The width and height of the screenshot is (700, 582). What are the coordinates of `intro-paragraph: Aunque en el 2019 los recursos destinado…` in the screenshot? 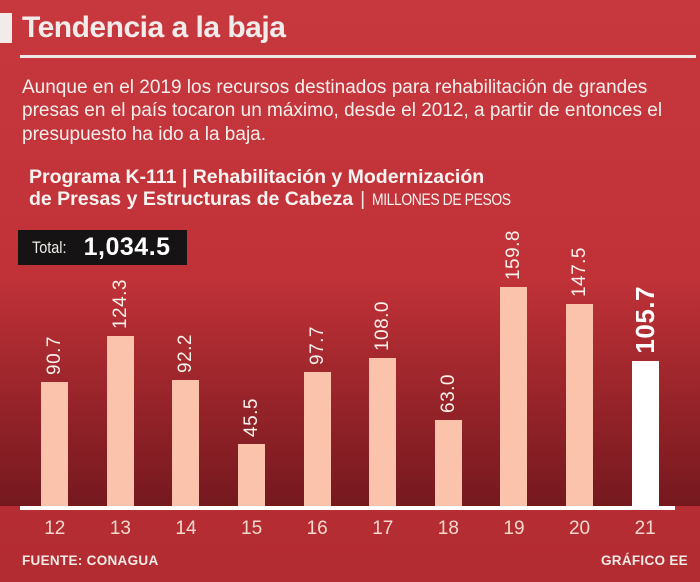 It's located at (342, 111).